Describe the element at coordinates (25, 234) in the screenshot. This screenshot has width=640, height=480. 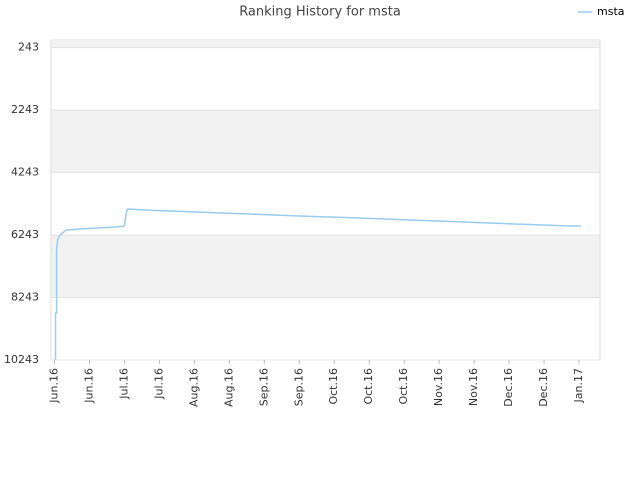
I see `y-tick-label: 6243` at that location.